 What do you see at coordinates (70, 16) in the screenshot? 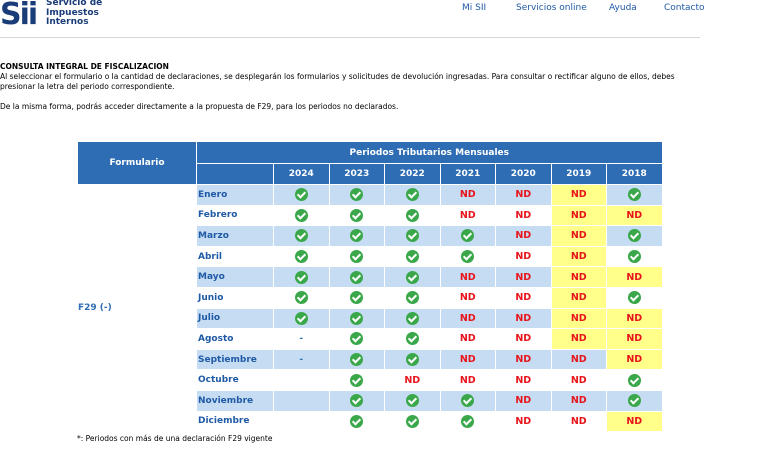
I see `sii-logo: Sii Servicio de Impuestos Internos` at bounding box center [70, 16].